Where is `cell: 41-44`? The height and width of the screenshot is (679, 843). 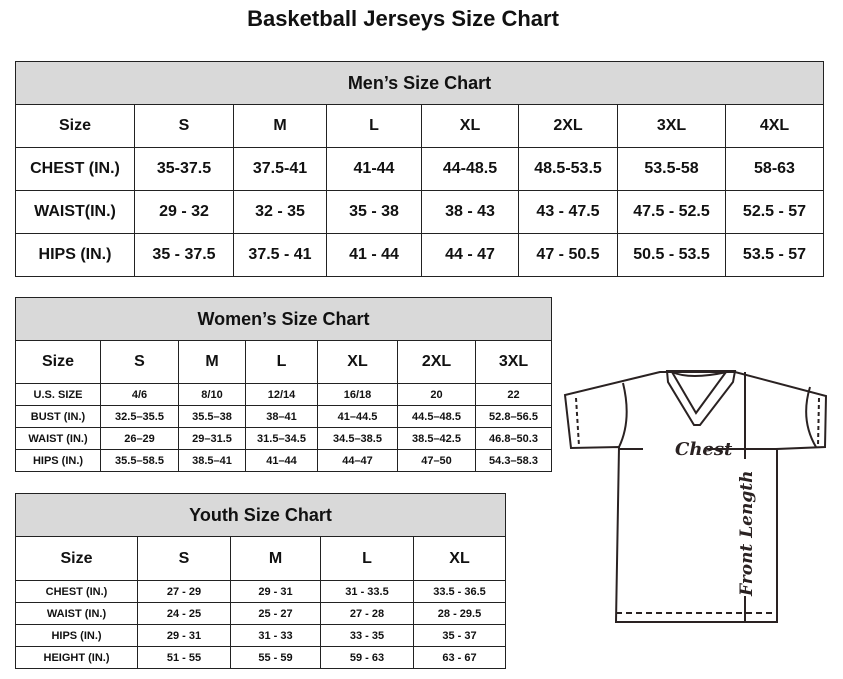
cell: 41-44 is located at coordinates (374, 169).